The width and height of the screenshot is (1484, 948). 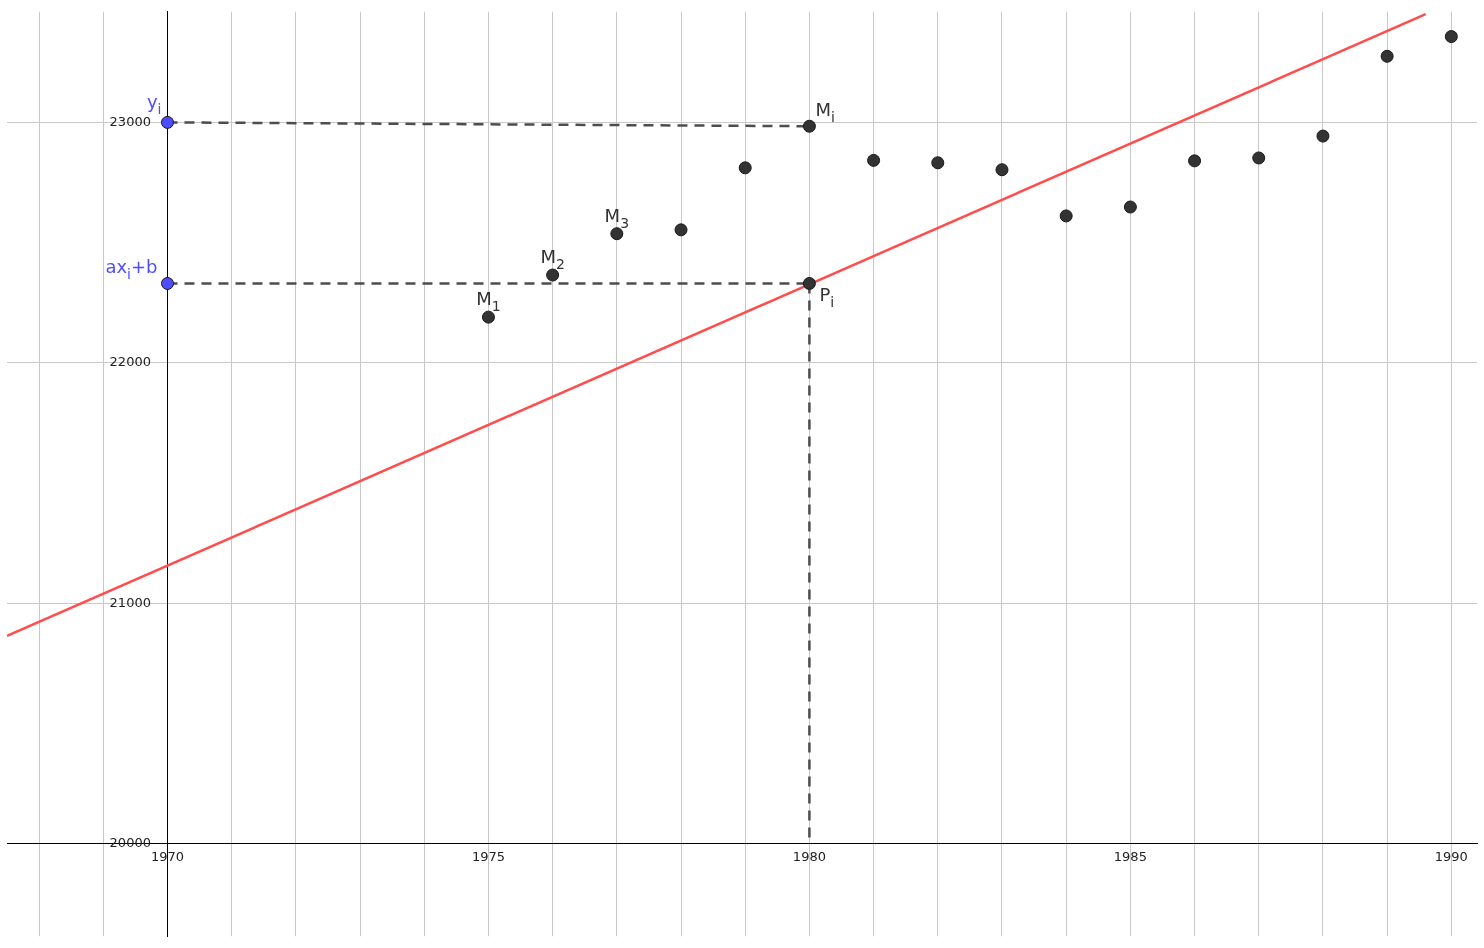 I want to click on y-tick-label: 22000, so click(x=138, y=362).